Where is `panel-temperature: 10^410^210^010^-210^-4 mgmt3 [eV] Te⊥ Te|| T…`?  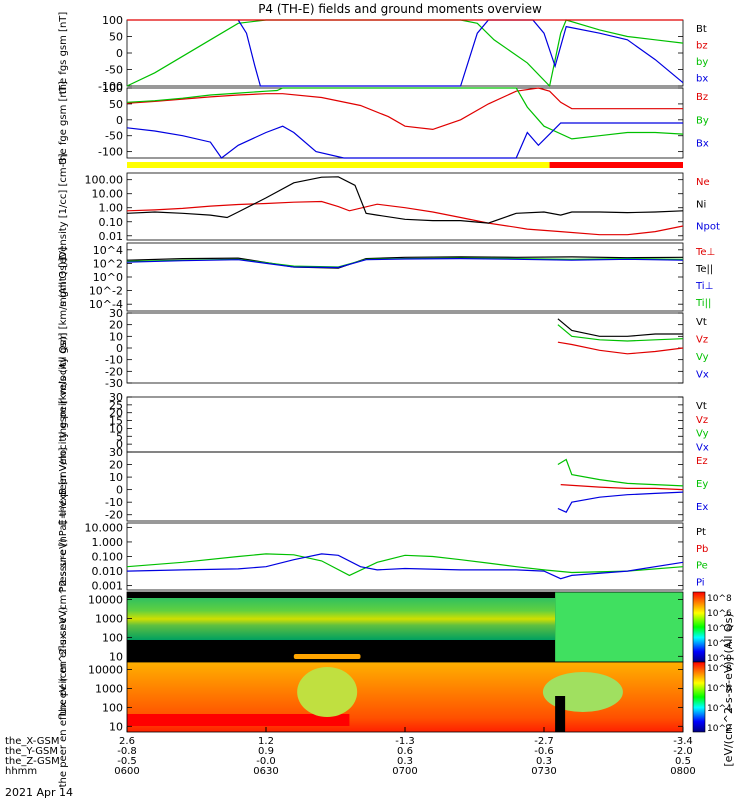 panel-temperature: 10^410^210^010^-210^-4 mgmt3 [eV] Te⊥ Te|| T… is located at coordinates (386, 277).